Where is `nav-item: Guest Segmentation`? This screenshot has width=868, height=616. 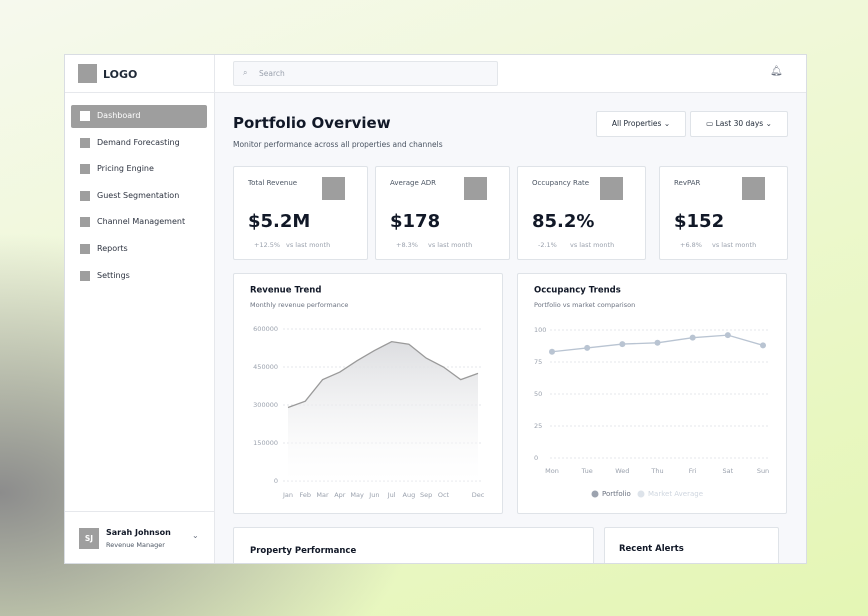
nav-item: Guest Segmentation is located at coordinates (139, 196).